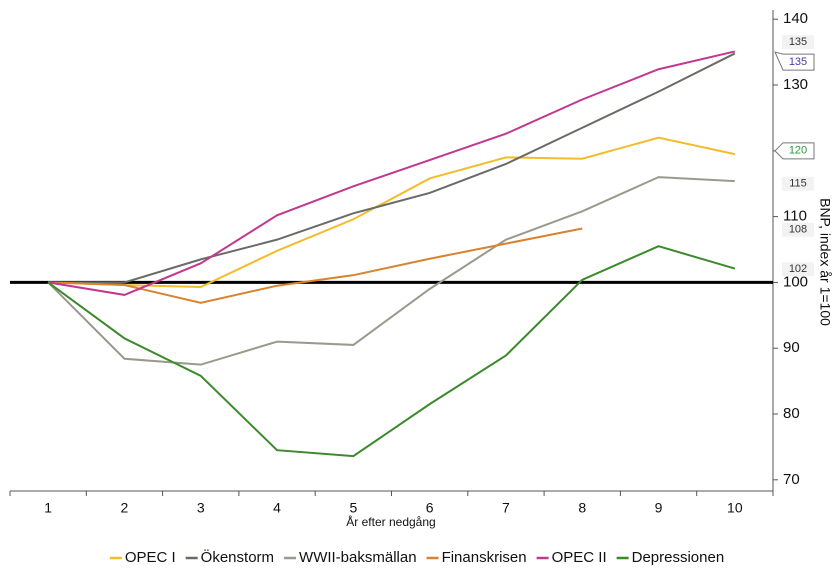  I want to click on x-tick-label: 9, so click(659, 508).